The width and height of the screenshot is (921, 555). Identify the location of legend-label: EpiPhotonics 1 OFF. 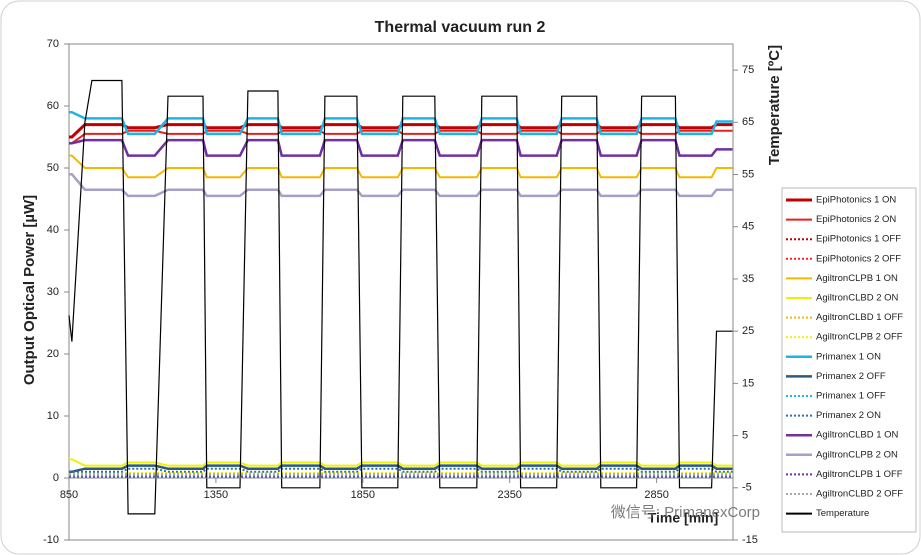
(858, 239).